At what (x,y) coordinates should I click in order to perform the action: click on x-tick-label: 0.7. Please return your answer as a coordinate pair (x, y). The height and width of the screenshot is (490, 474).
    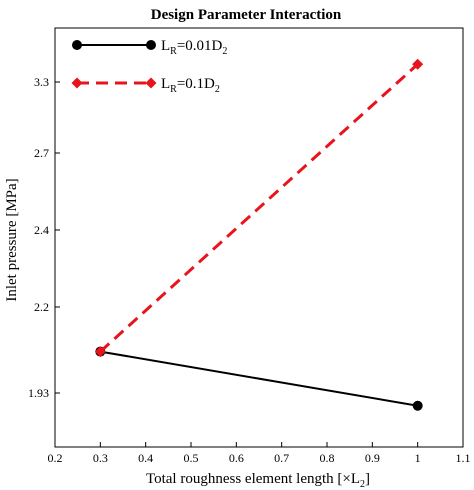
    Looking at the image, I should click on (281, 458).